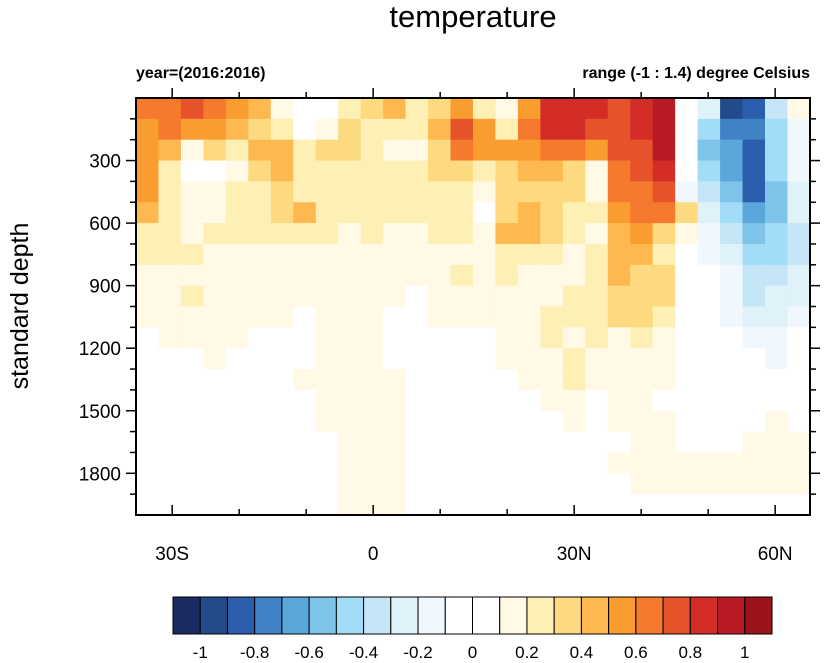  Describe the element at coordinates (636, 652) in the screenshot. I see `colorbar-label: 0.6` at that location.